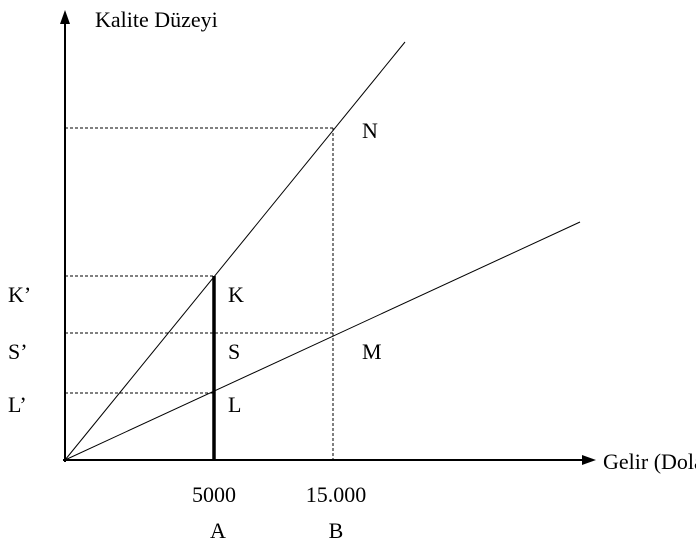 The height and width of the screenshot is (554, 696). What do you see at coordinates (65, 17) in the screenshot?
I see `y-arrow` at bounding box center [65, 17].